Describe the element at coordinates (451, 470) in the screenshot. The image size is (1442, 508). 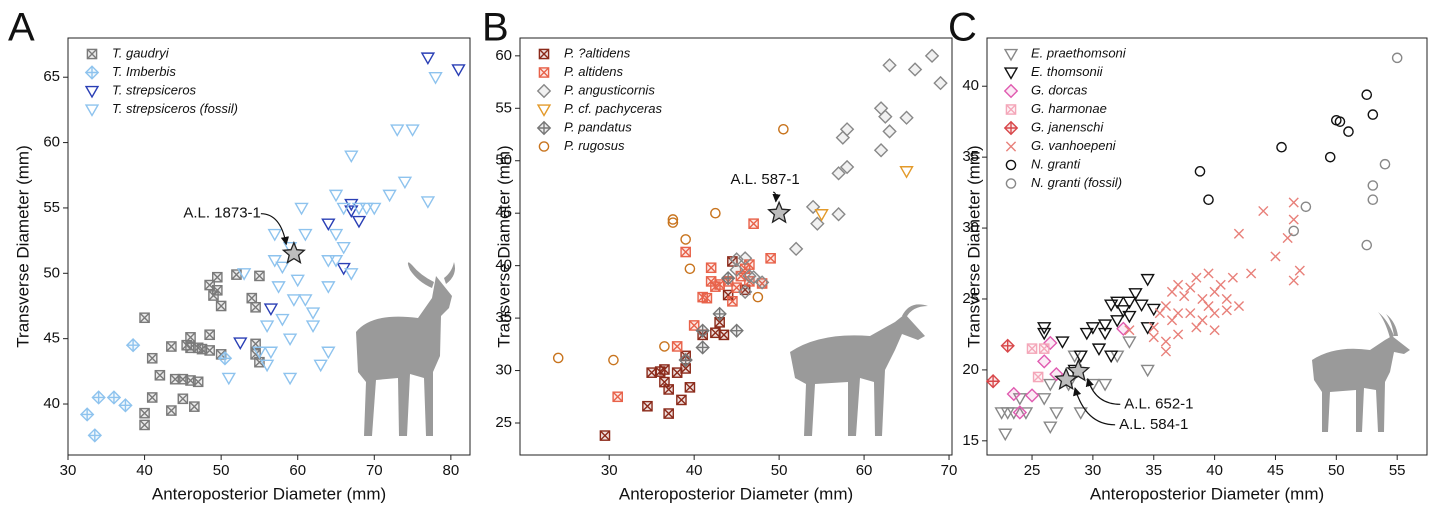
I see `x-tick-label: 80` at that location.